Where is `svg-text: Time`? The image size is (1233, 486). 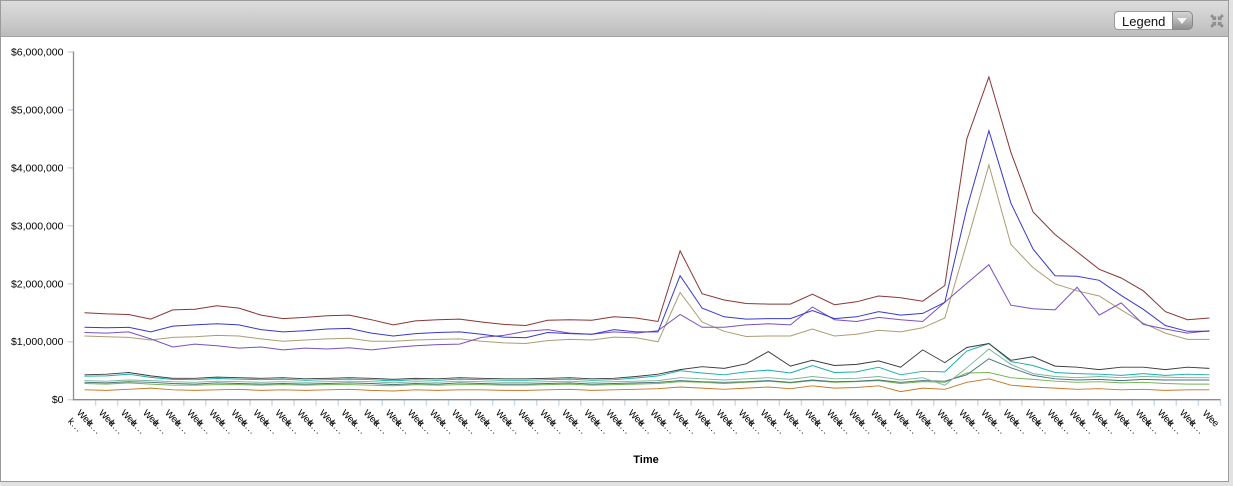 svg-text: Time is located at coordinates (645, 460).